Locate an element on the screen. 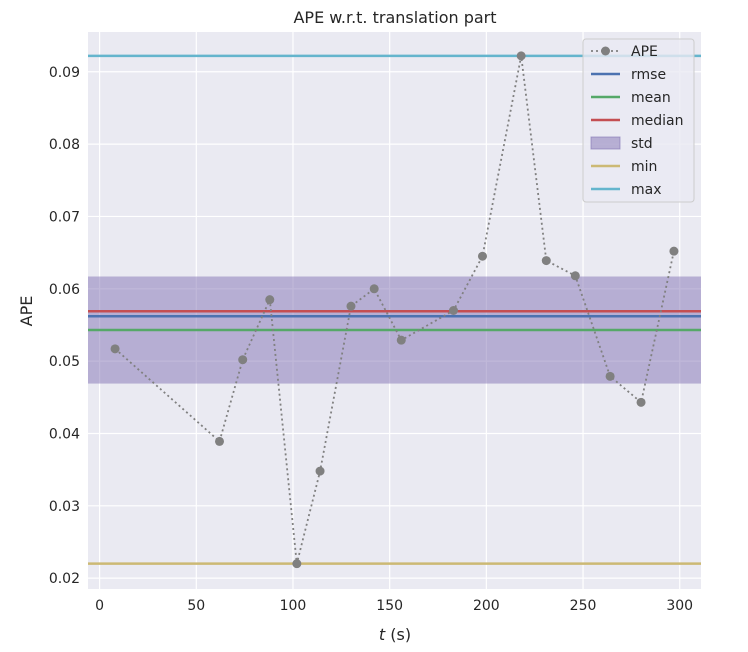 This screenshot has width=748, height=652. legend-std-label: std is located at coordinates (642, 144).